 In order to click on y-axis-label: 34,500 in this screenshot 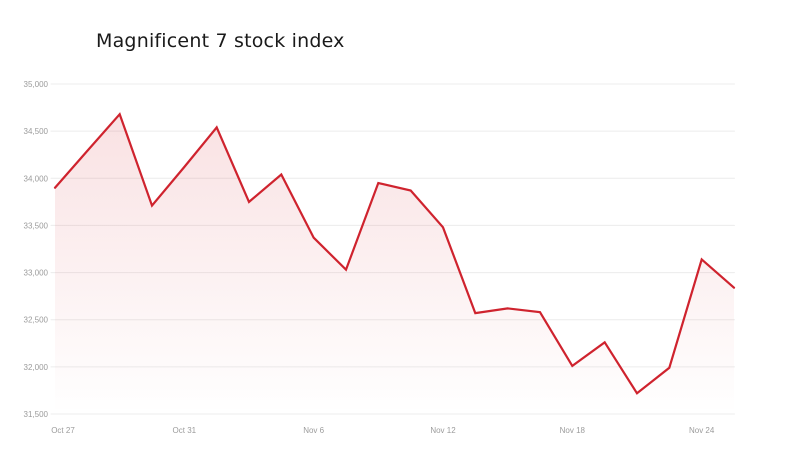, I will do `click(36, 131)`.